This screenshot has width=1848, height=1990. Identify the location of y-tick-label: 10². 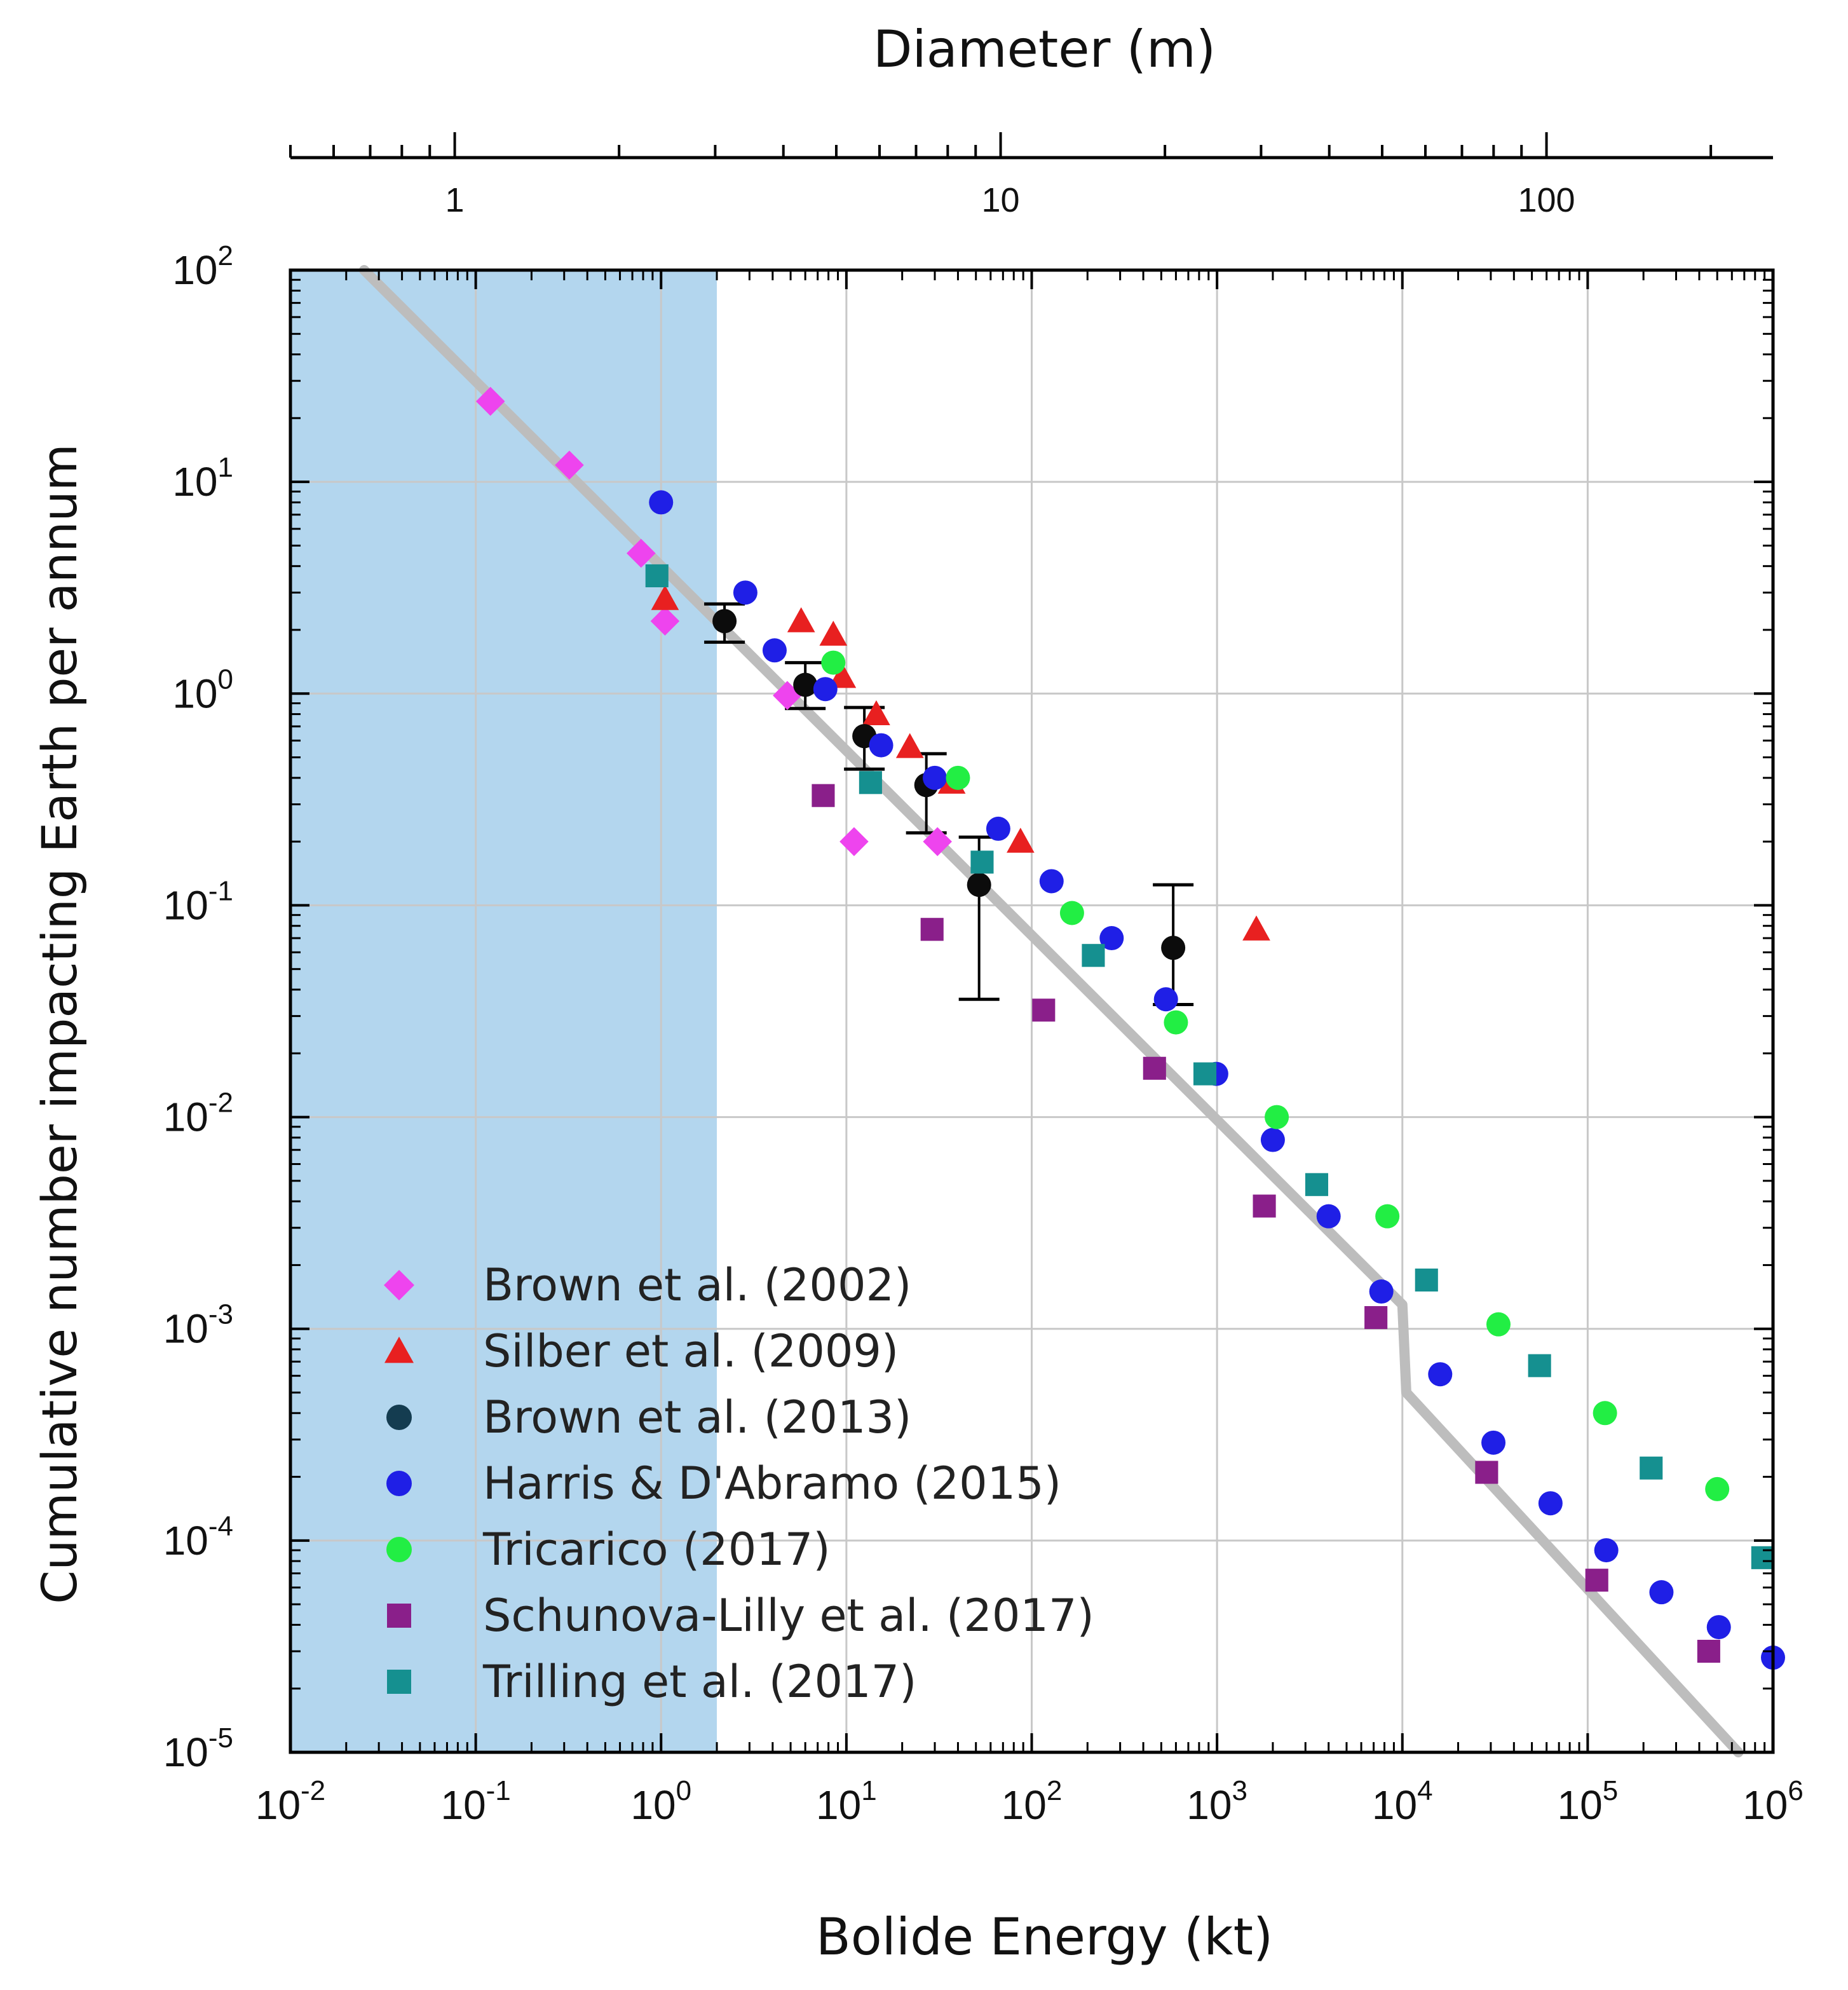
(202, 266).